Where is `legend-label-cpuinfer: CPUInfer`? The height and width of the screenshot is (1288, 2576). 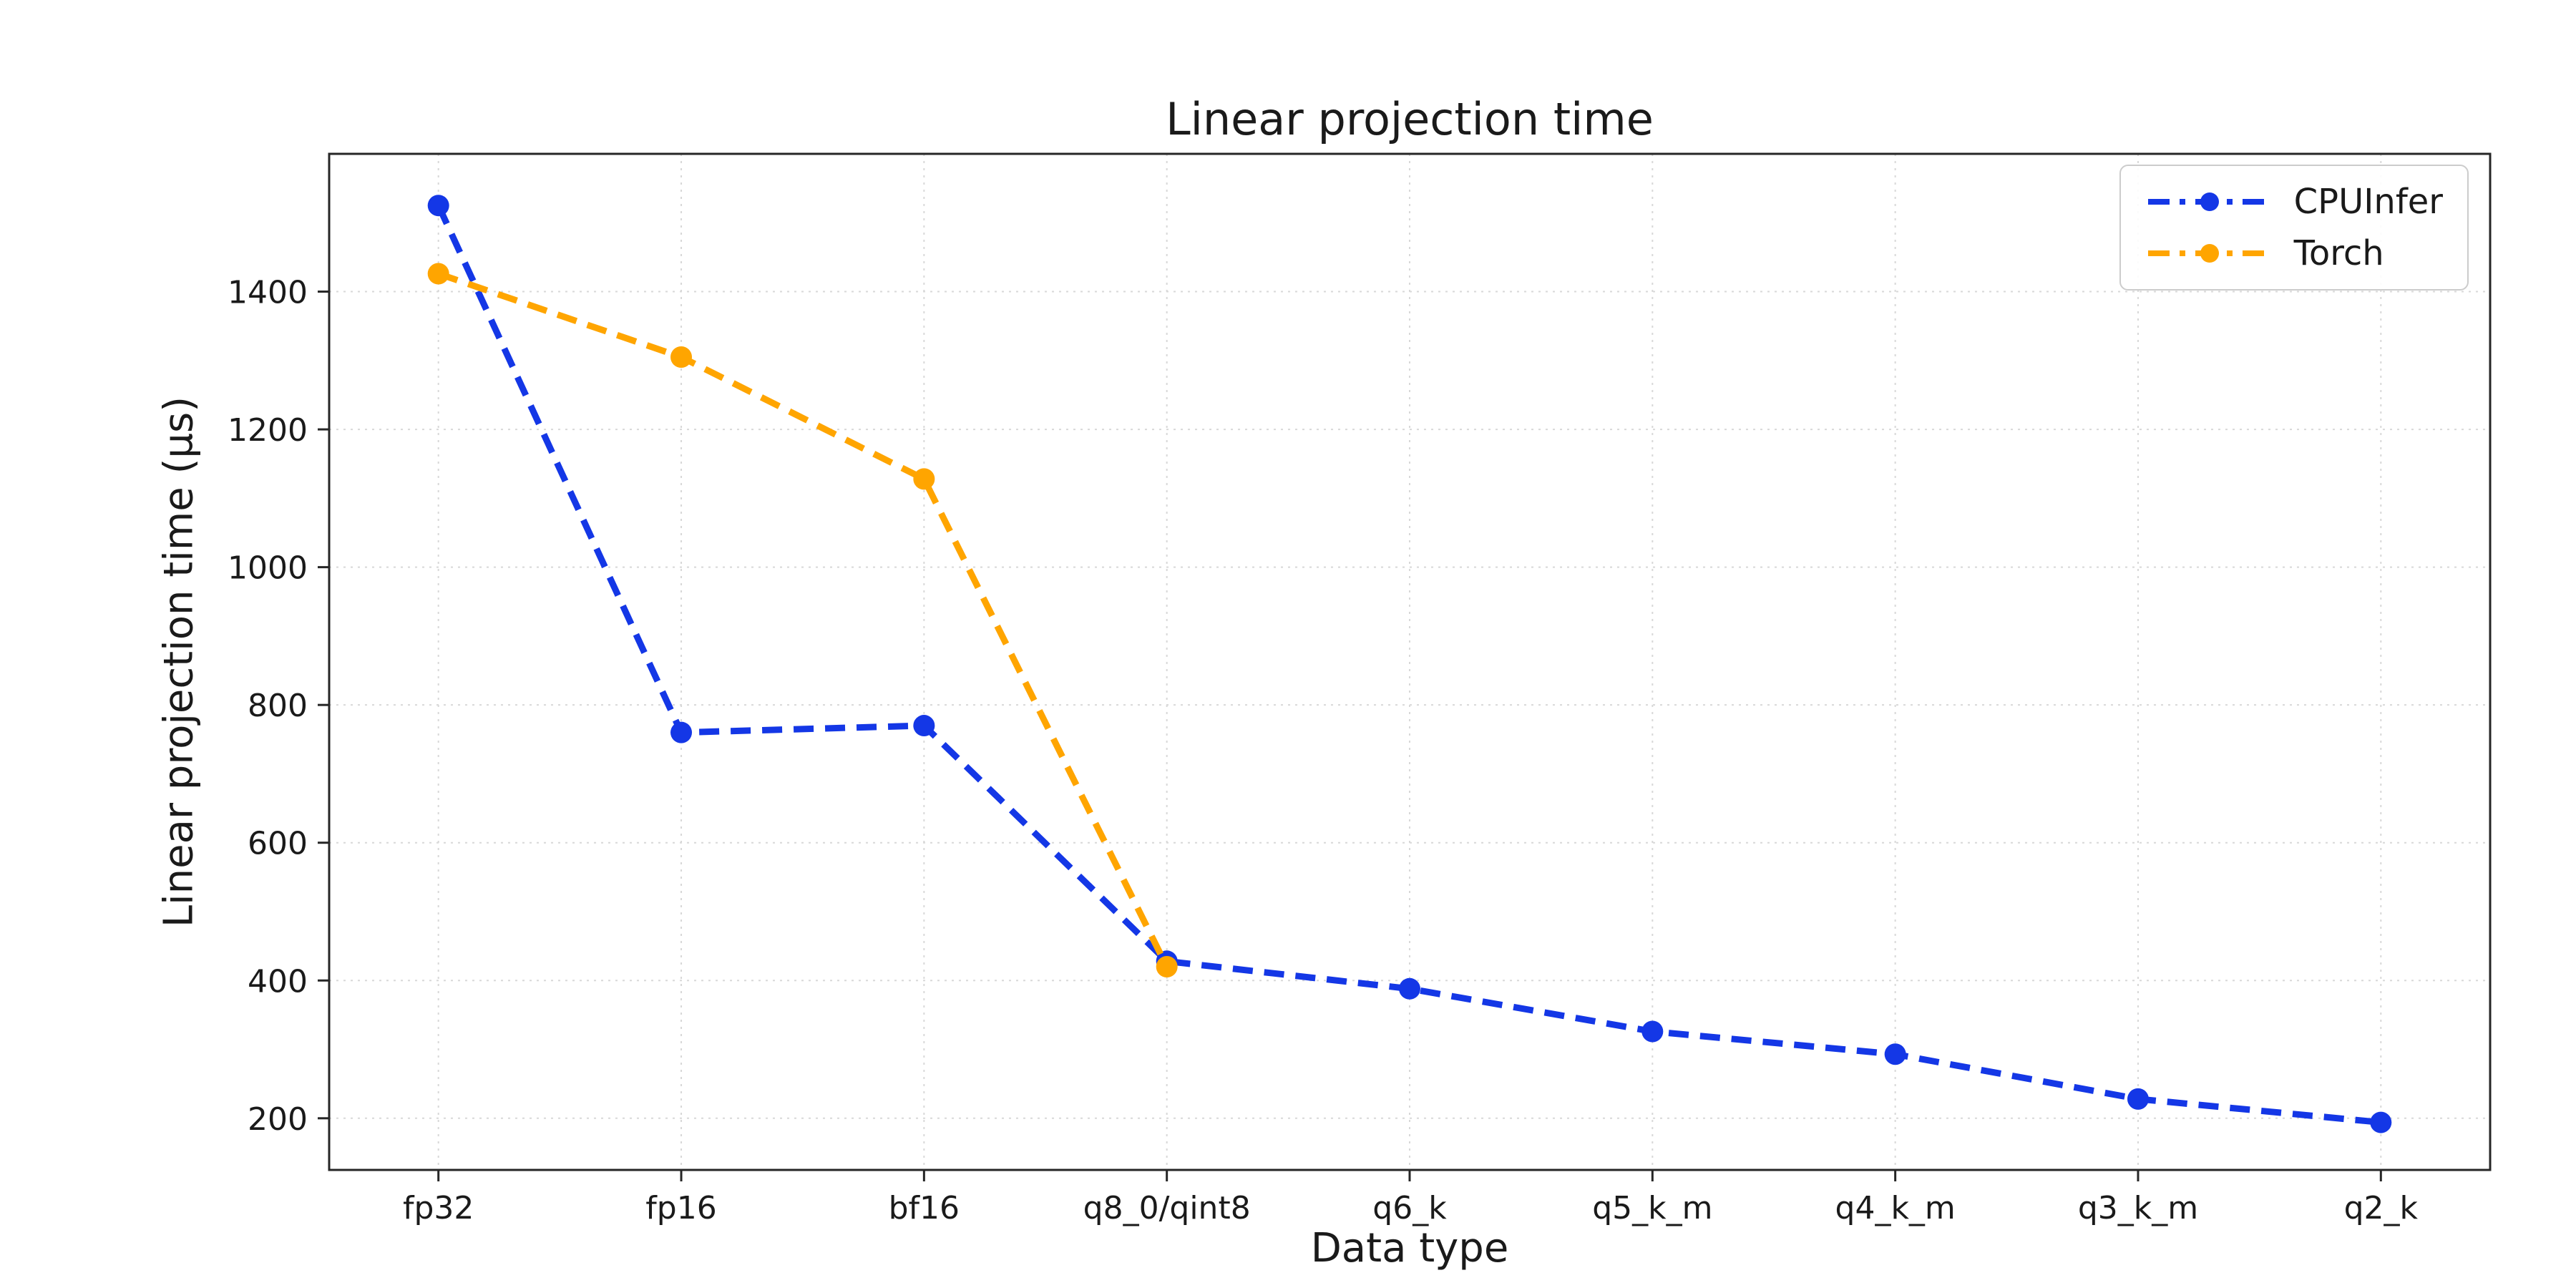 legend-label-cpuinfer: CPUInfer is located at coordinates (2368, 202).